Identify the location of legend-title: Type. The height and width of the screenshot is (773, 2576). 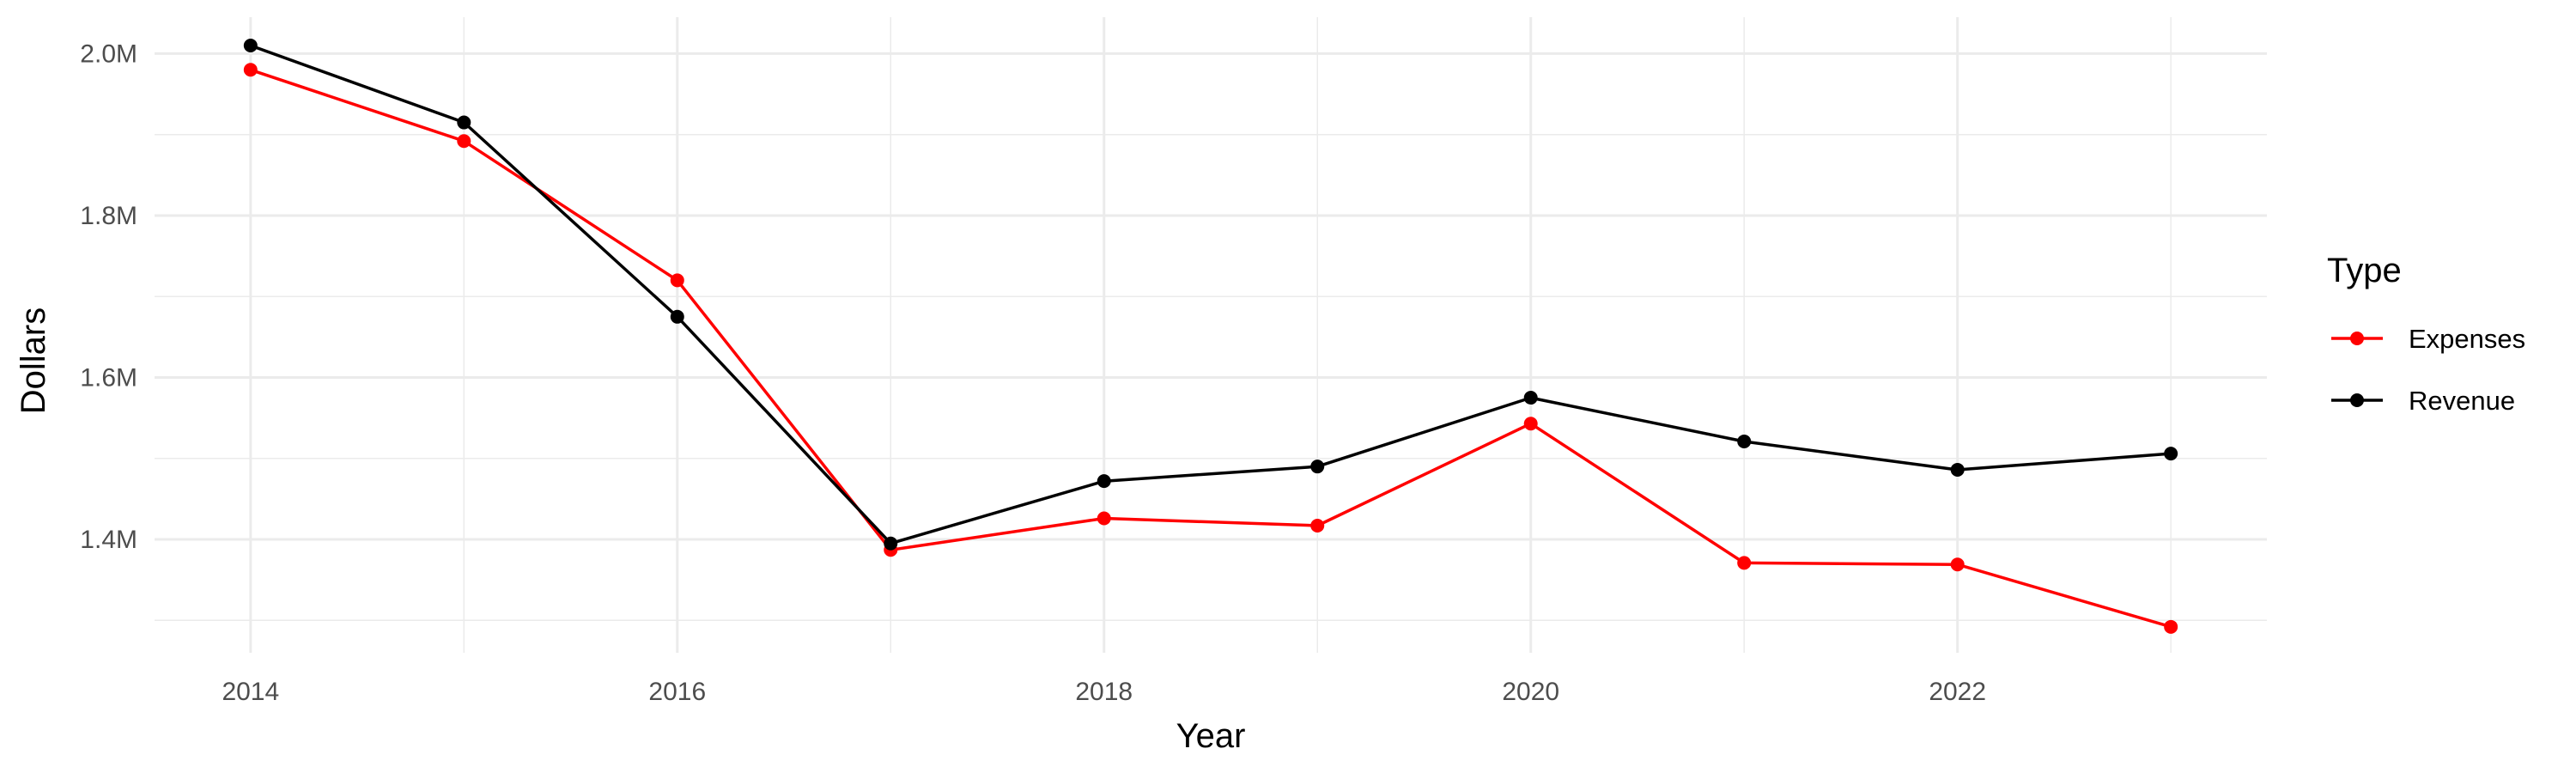
(2364, 270).